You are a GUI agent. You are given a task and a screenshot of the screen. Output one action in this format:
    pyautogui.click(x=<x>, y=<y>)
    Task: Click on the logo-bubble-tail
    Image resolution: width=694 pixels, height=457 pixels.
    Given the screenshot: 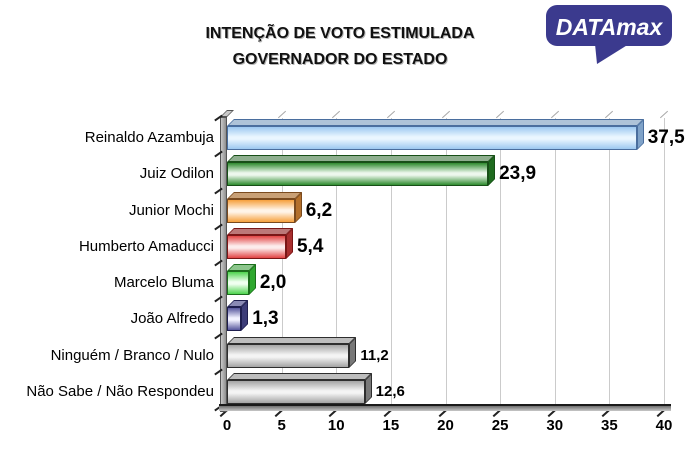 What is the action you would take?
    pyautogui.click(x=612, y=54)
    